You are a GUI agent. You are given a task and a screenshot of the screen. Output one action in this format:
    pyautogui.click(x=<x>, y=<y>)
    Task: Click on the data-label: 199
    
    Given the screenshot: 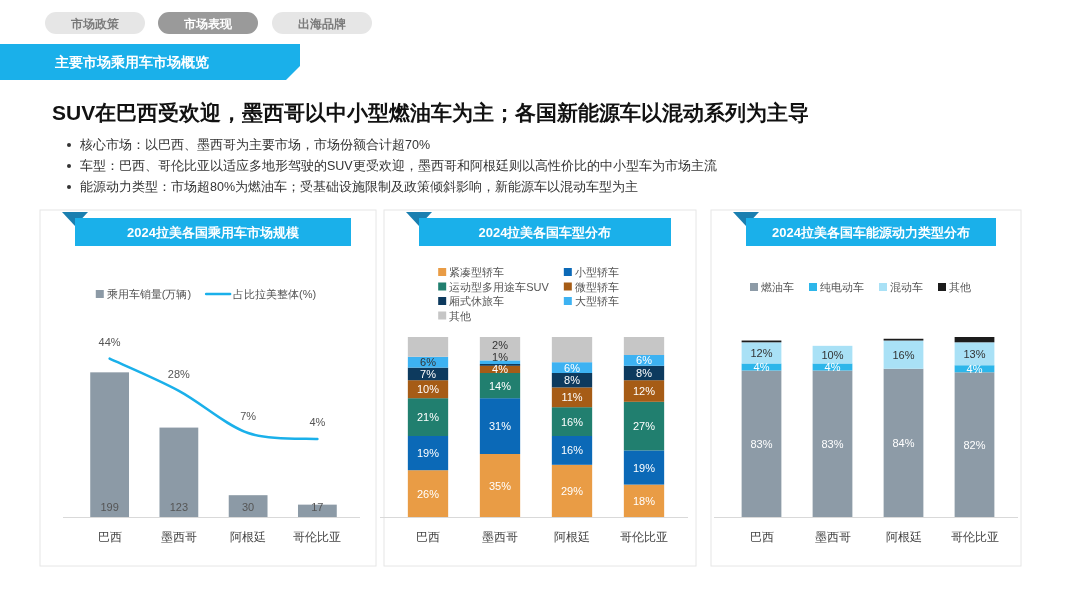 What is the action you would take?
    pyautogui.click(x=109, y=507)
    